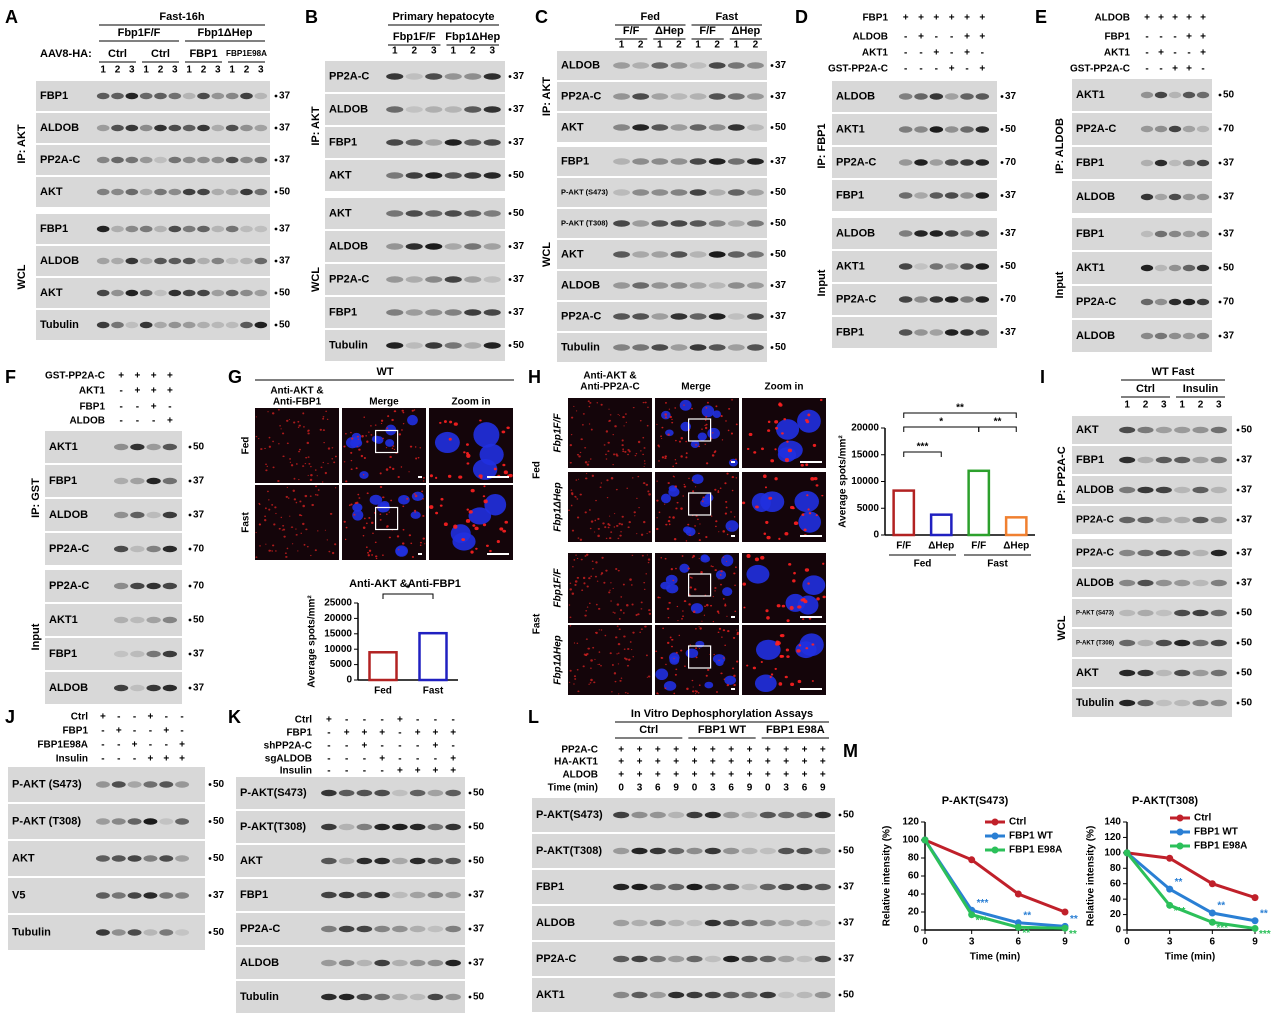 This screenshot has height=1022, width=1280. I want to click on mw-label: 37, so click(849, 887).